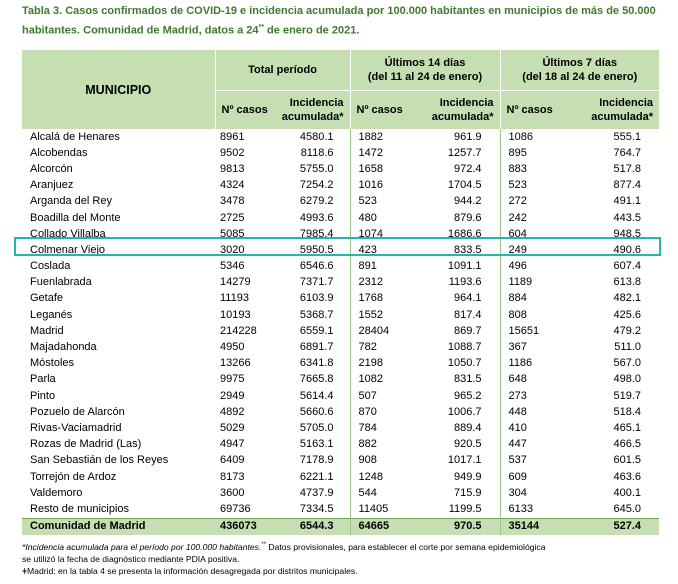  I want to click on cell-municipio: Collado Villalba, so click(68, 233).